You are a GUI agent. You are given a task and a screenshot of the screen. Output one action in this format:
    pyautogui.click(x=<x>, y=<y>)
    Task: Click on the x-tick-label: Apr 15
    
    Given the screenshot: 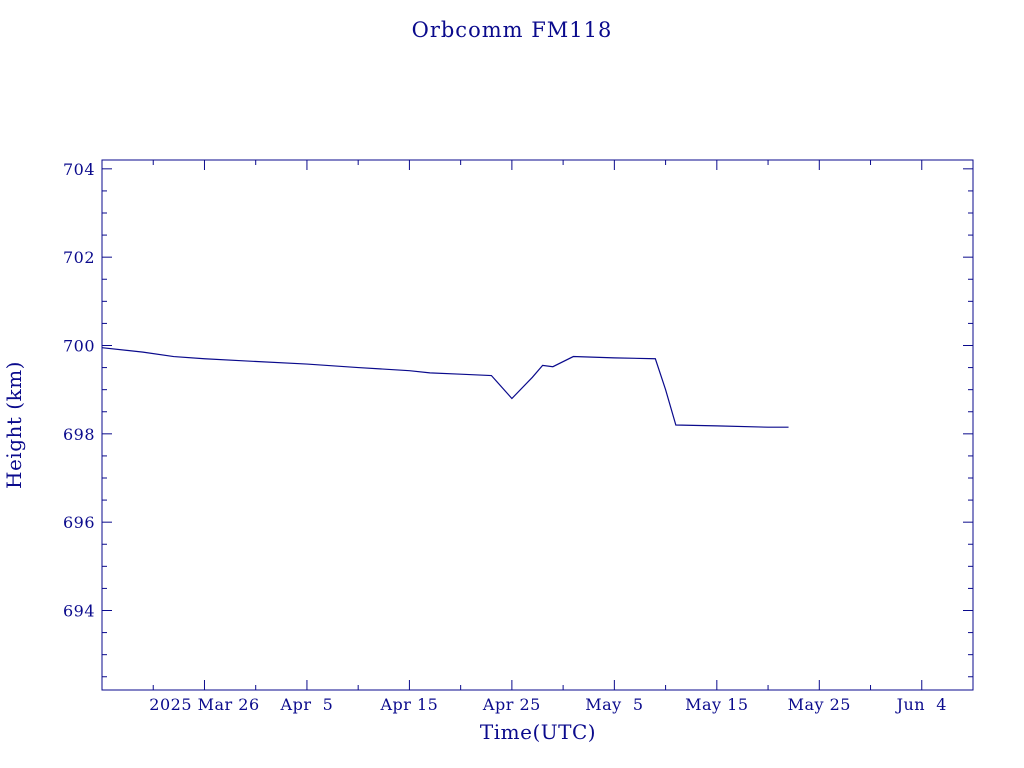 What is the action you would take?
    pyautogui.click(x=408, y=704)
    